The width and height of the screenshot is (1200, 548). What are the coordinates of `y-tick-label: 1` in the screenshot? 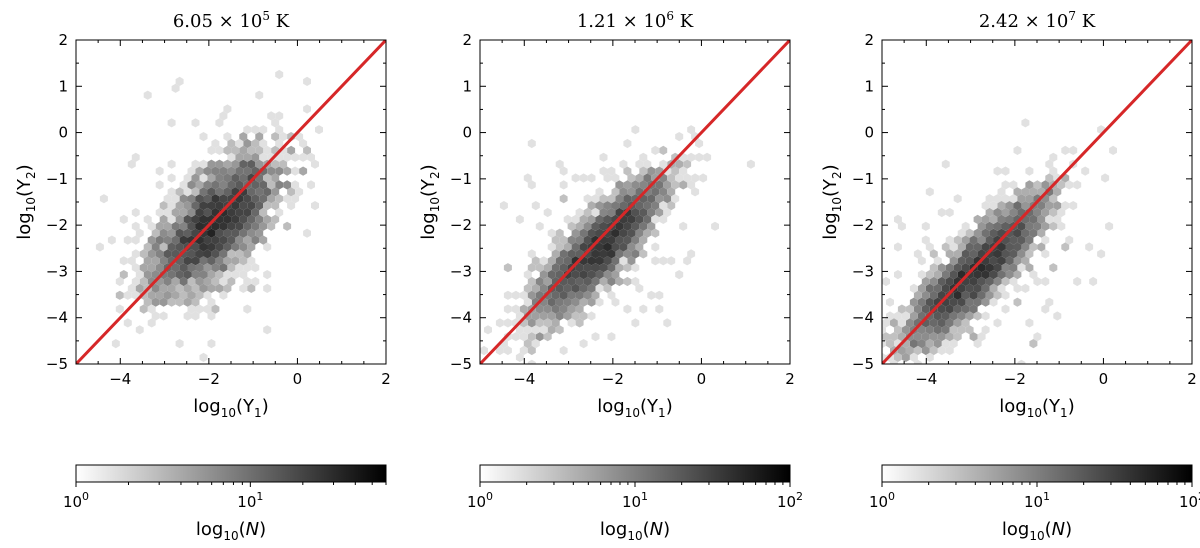 It's located at (467, 86).